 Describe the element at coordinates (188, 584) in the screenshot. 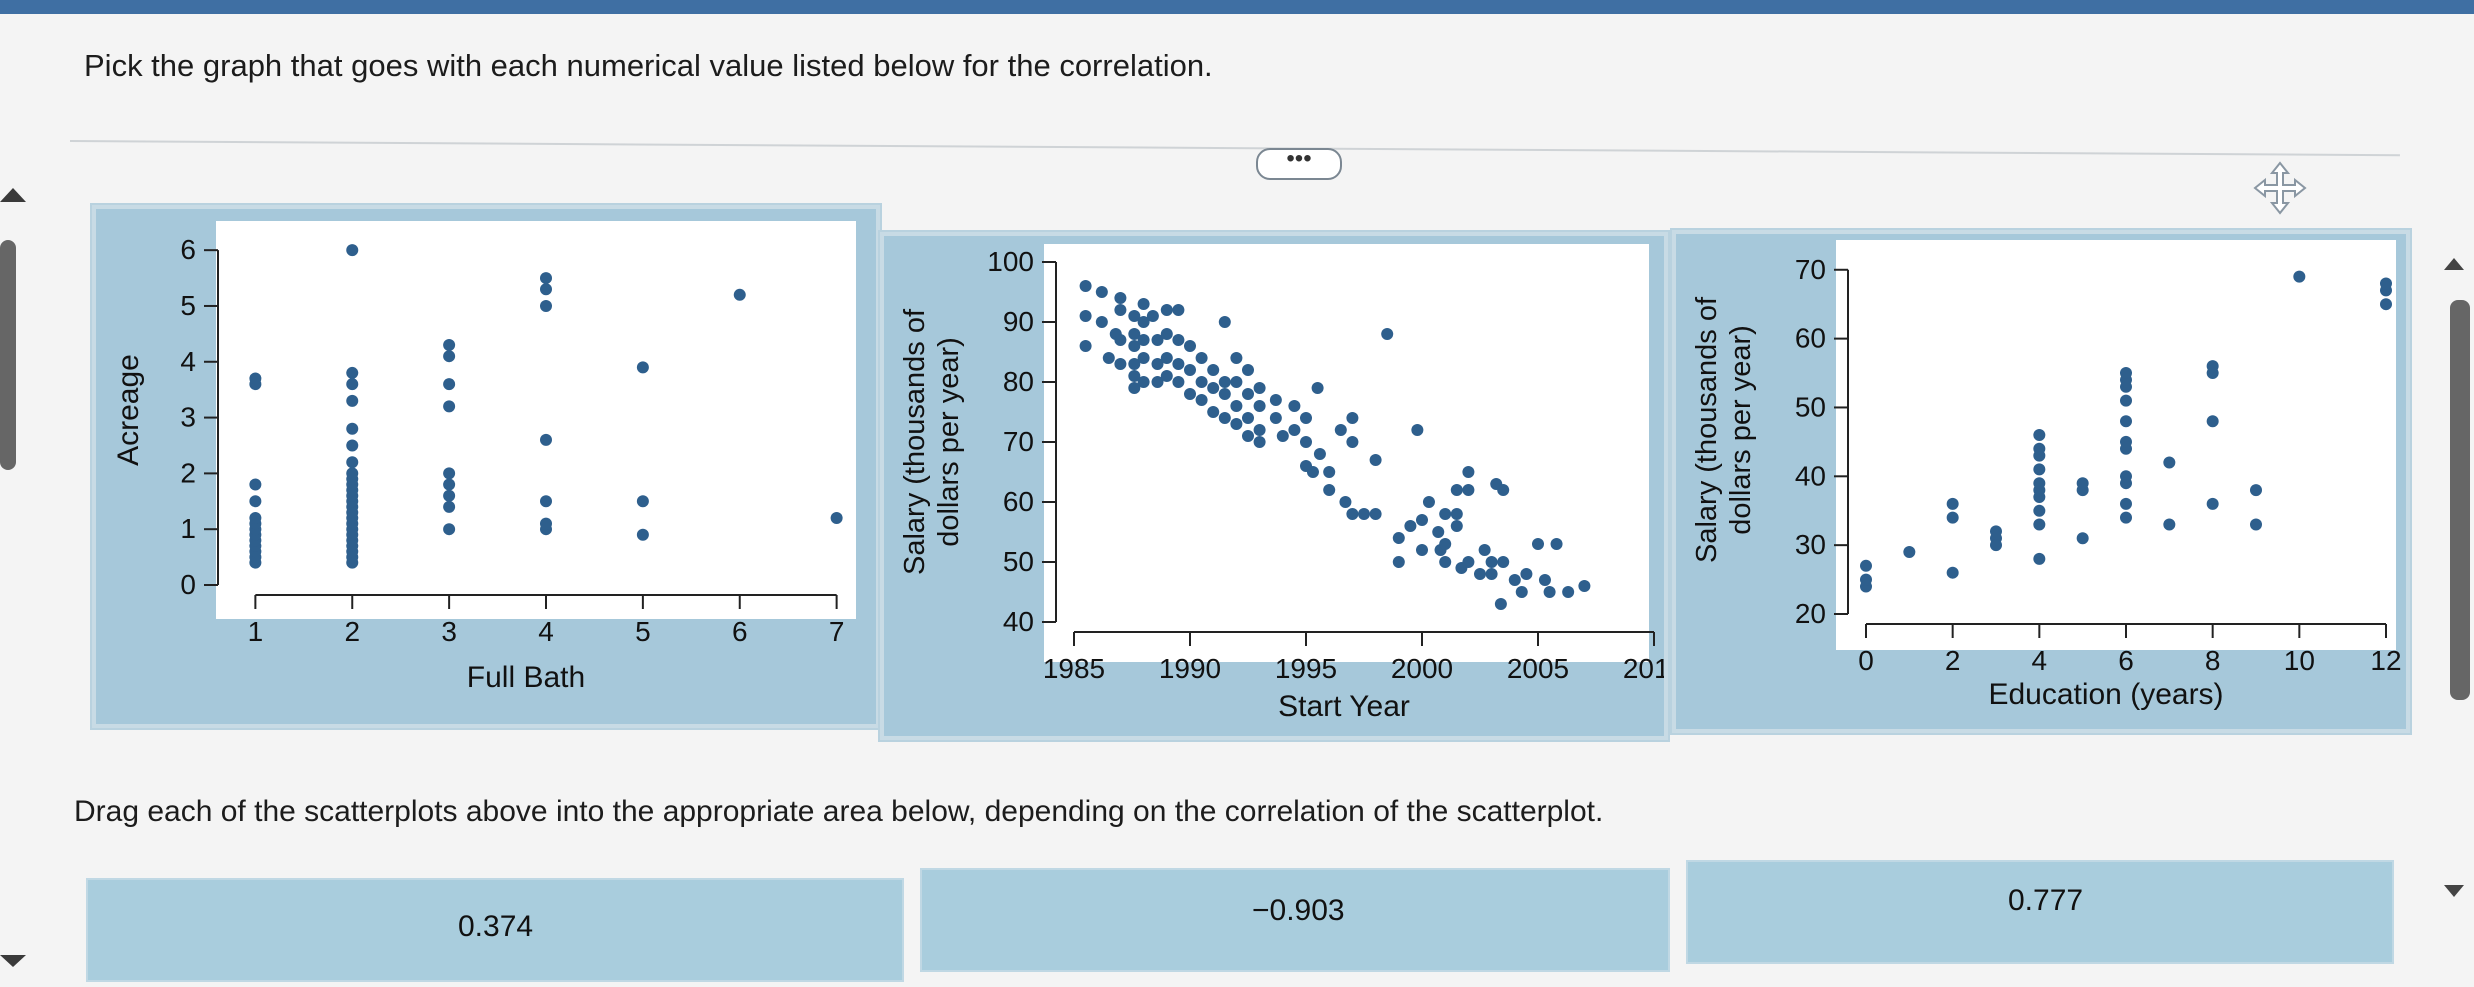

I see `y-tick-label: 0` at that location.